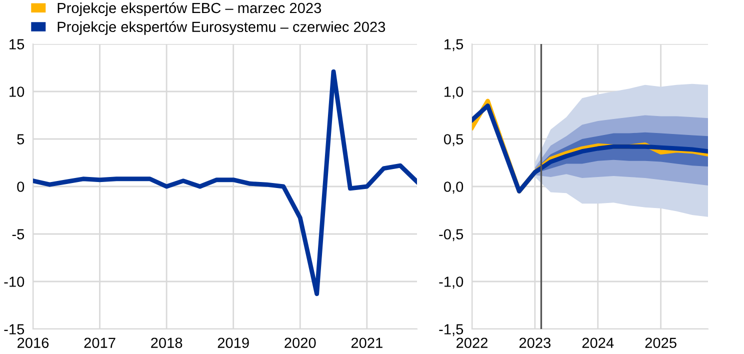 The width and height of the screenshot is (744, 354). What do you see at coordinates (18, 234) in the screenshot?
I see `y-tick-label: -5` at bounding box center [18, 234].